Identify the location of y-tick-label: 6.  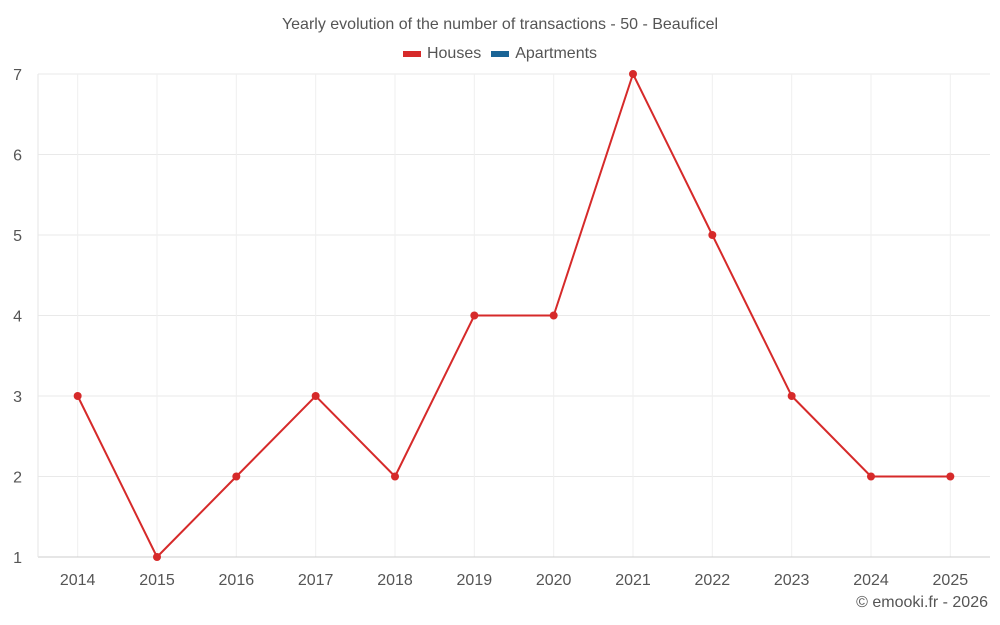
(17, 156).